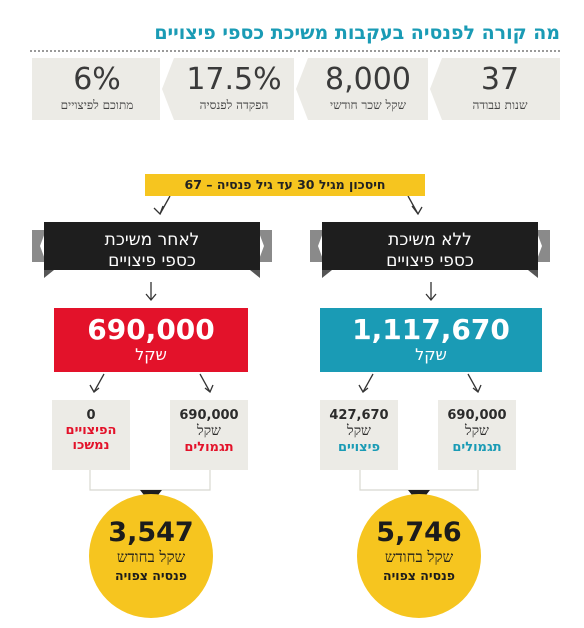  What do you see at coordinates (357, 33) in the screenshot?
I see `page-title: מה קורה לפנסיה בעקבות משיכת כספי פיצויים` at bounding box center [357, 33].